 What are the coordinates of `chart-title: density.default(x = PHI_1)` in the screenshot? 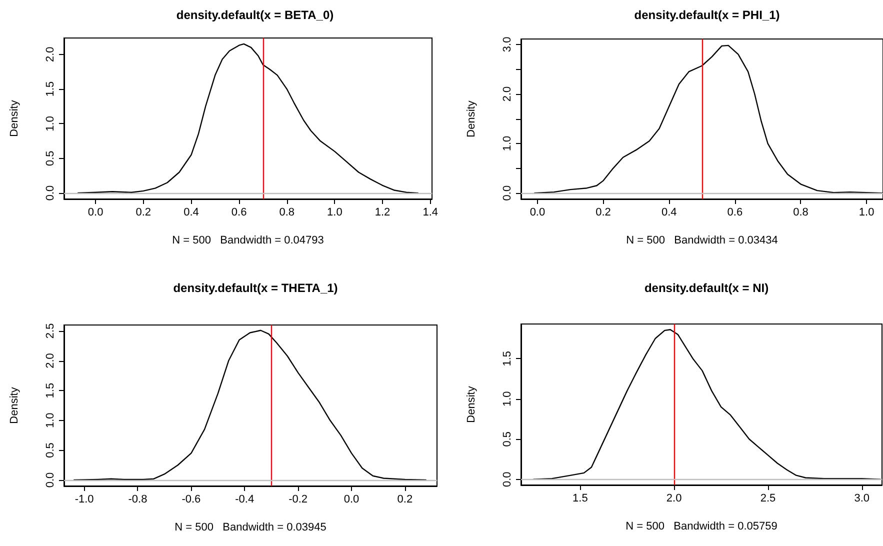 It's located at (707, 15).